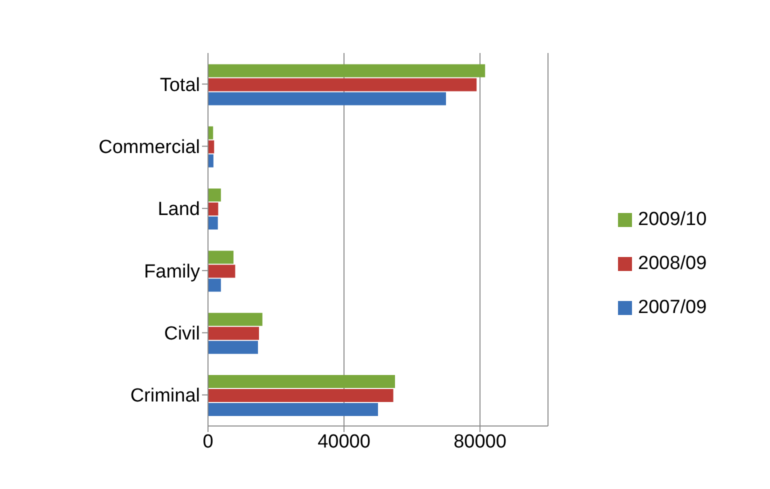 This screenshot has height=489, width=770. I want to click on legend-label: 2009/10, so click(672, 220).